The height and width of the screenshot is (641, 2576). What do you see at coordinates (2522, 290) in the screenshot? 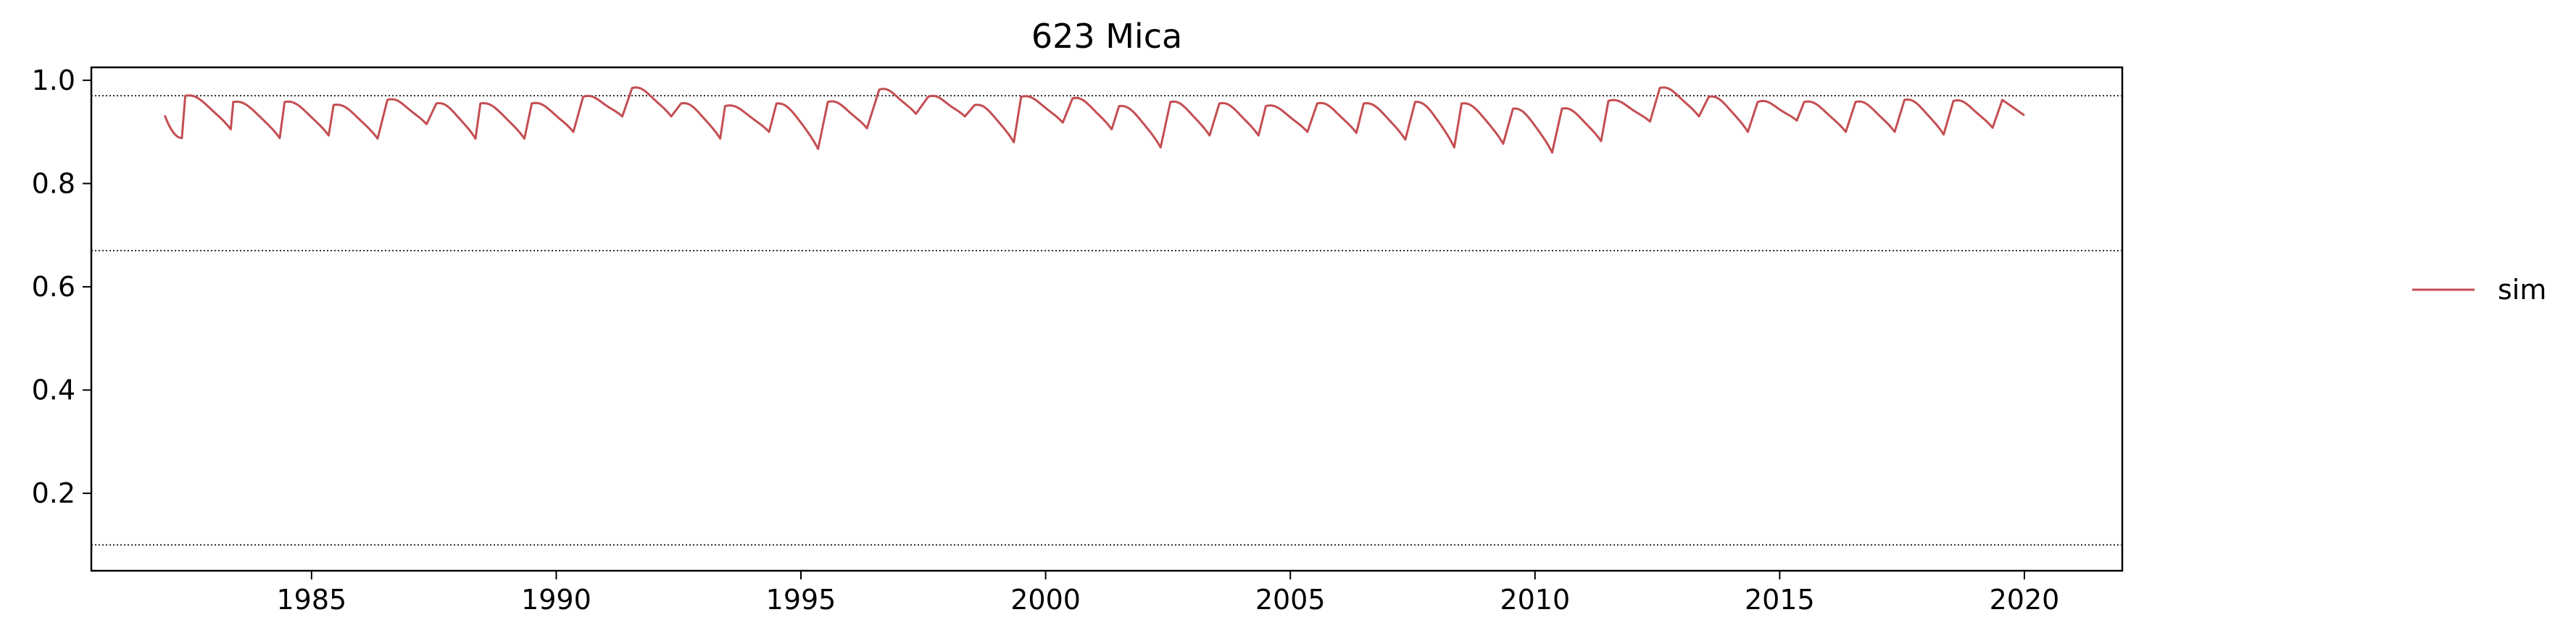
I see `legend-label-sim: sim` at bounding box center [2522, 290].